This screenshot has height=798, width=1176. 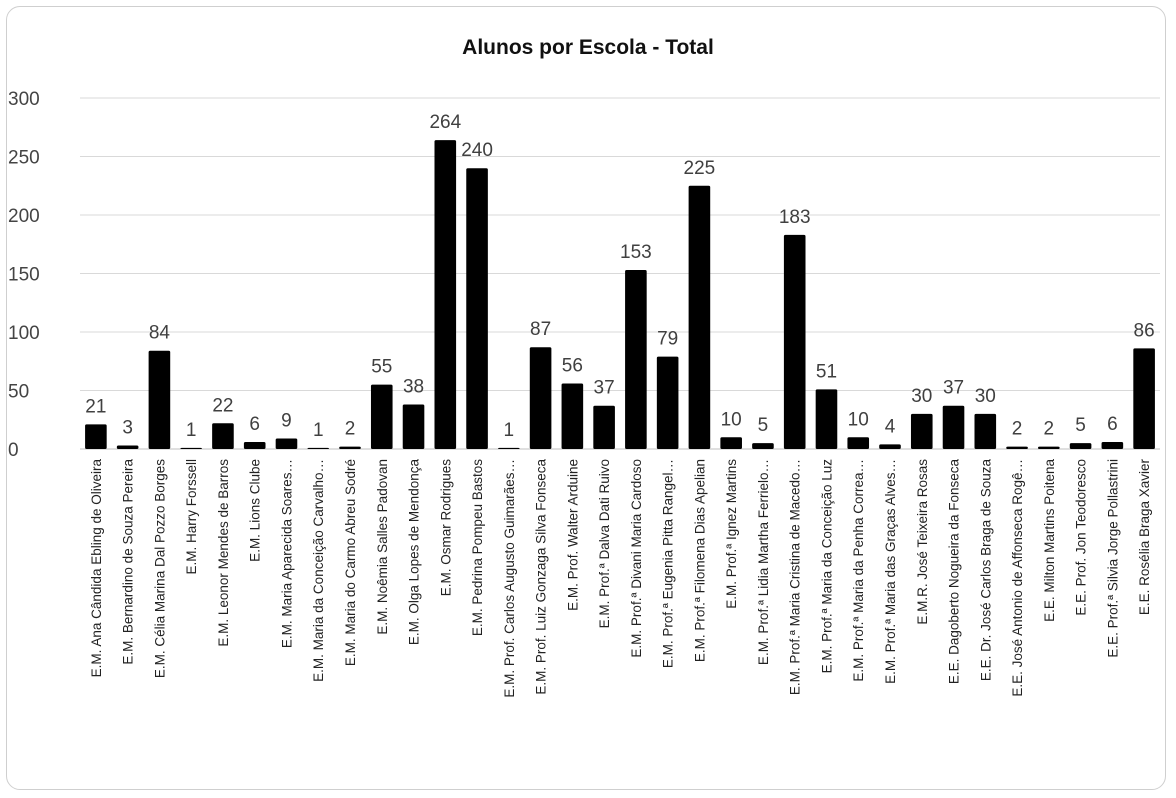 What do you see at coordinates (541, 577) in the screenshot?
I see `x-tick-label: E.M. Prof. Luiz Gonzaga Silva Fonseca` at bounding box center [541, 577].